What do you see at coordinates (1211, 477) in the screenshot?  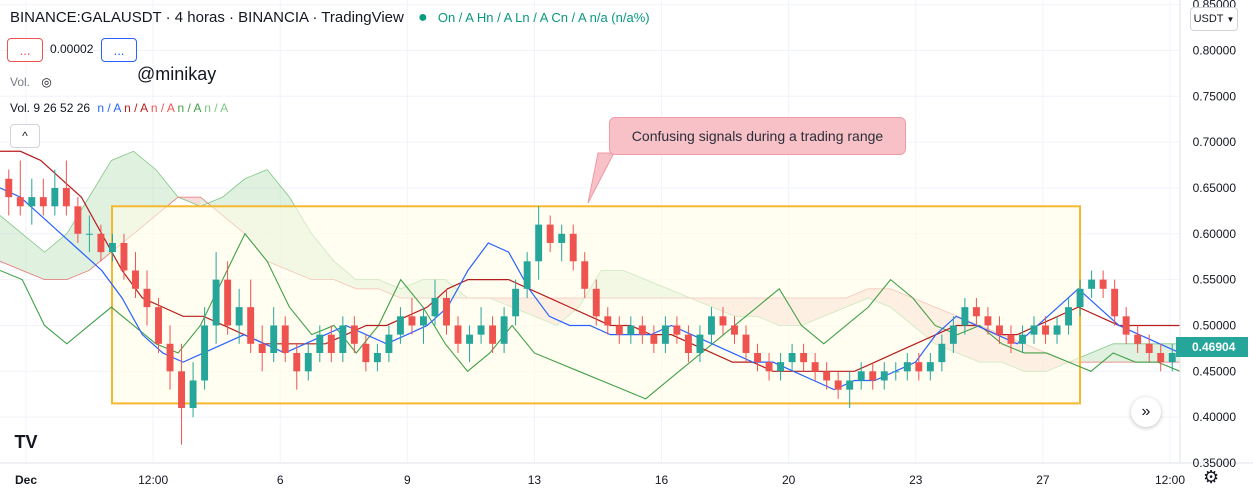 I see `gear-icon: ⚙` at bounding box center [1211, 477].